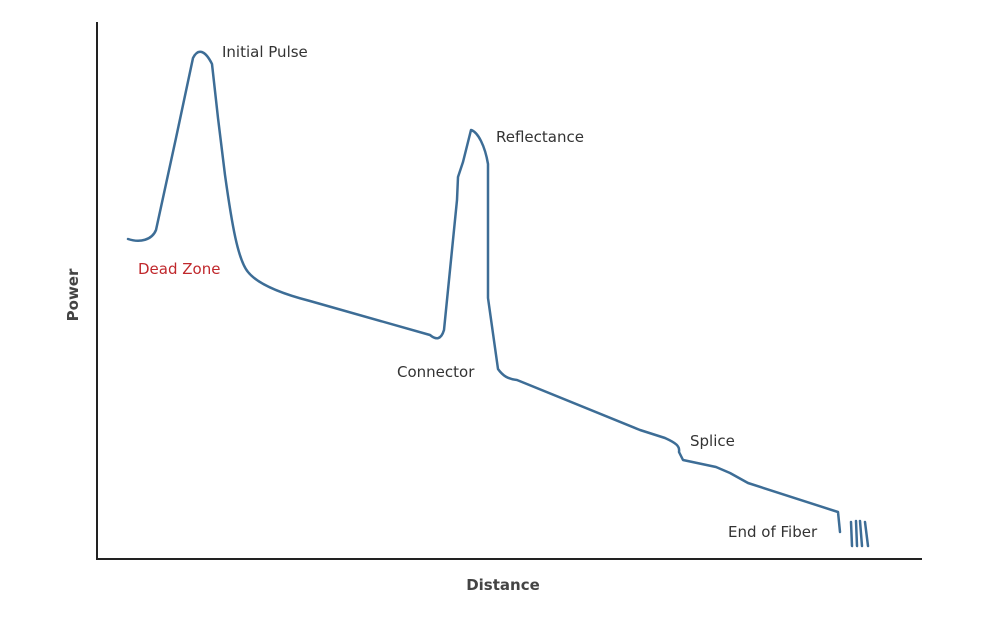 This screenshot has width=986, height=617. What do you see at coordinates (436, 372) in the screenshot?
I see `connector-label: Connector` at bounding box center [436, 372].